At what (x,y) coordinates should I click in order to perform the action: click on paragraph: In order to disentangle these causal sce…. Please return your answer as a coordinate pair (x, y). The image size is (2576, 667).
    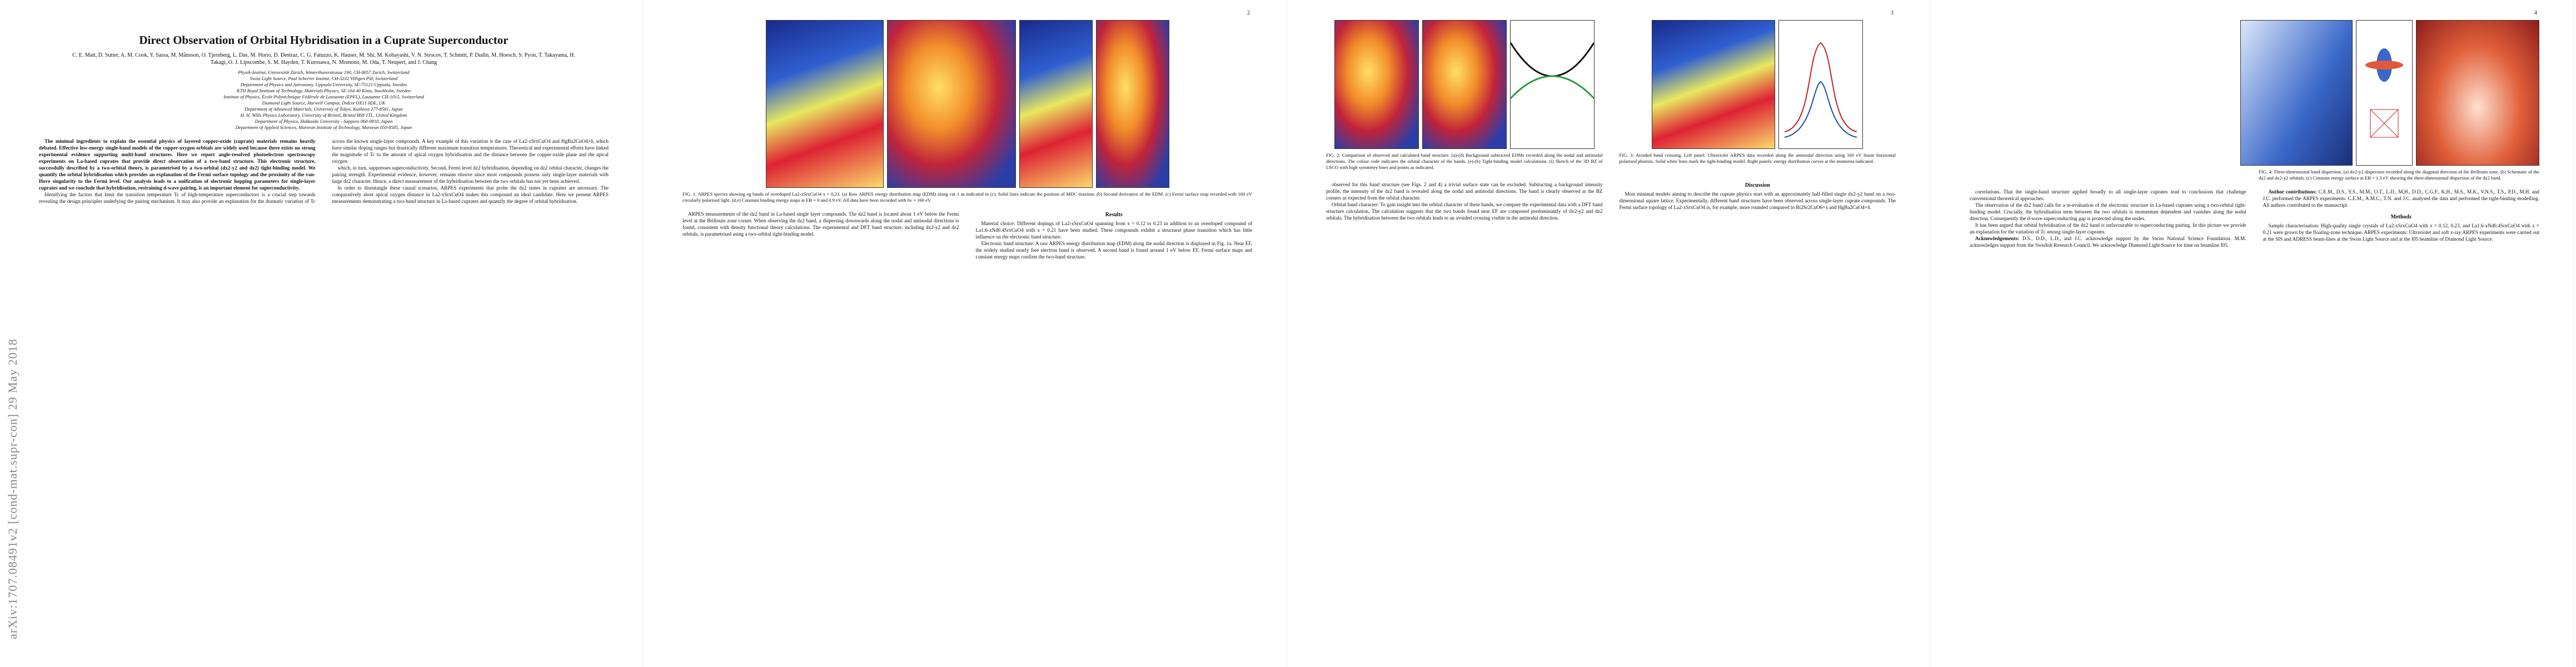
    Looking at the image, I should click on (470, 195).